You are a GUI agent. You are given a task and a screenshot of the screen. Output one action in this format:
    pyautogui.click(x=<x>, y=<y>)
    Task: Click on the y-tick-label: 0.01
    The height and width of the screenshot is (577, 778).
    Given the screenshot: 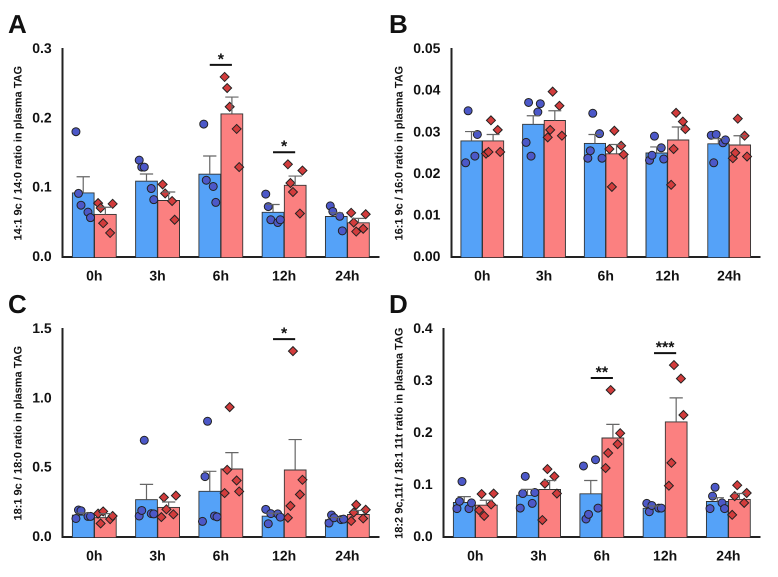 What is the action you would take?
    pyautogui.click(x=427, y=214)
    